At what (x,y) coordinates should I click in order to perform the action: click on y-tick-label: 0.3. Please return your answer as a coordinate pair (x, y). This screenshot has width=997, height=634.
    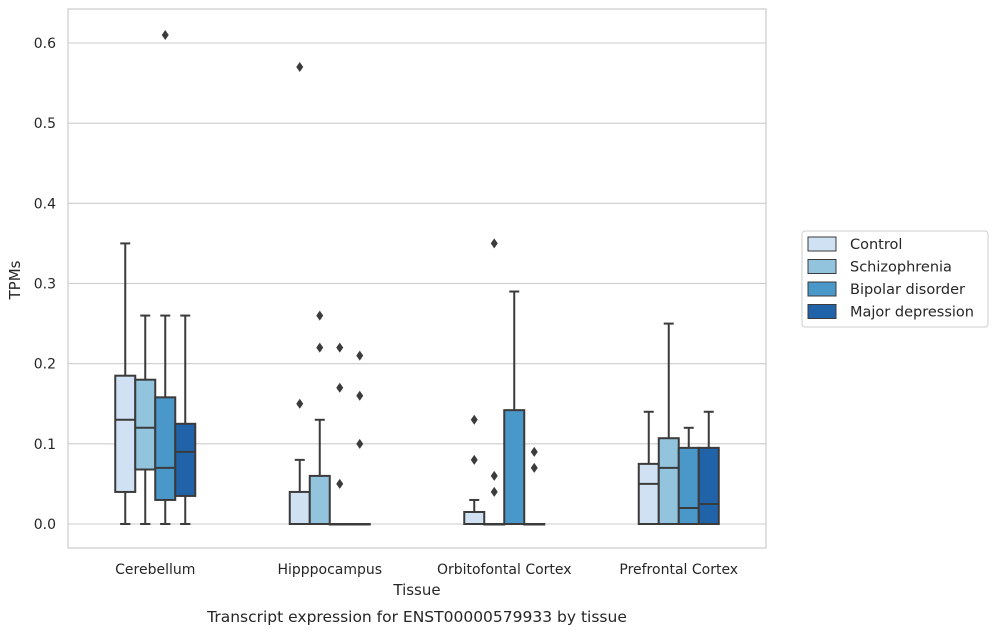
    Looking at the image, I should click on (45, 285).